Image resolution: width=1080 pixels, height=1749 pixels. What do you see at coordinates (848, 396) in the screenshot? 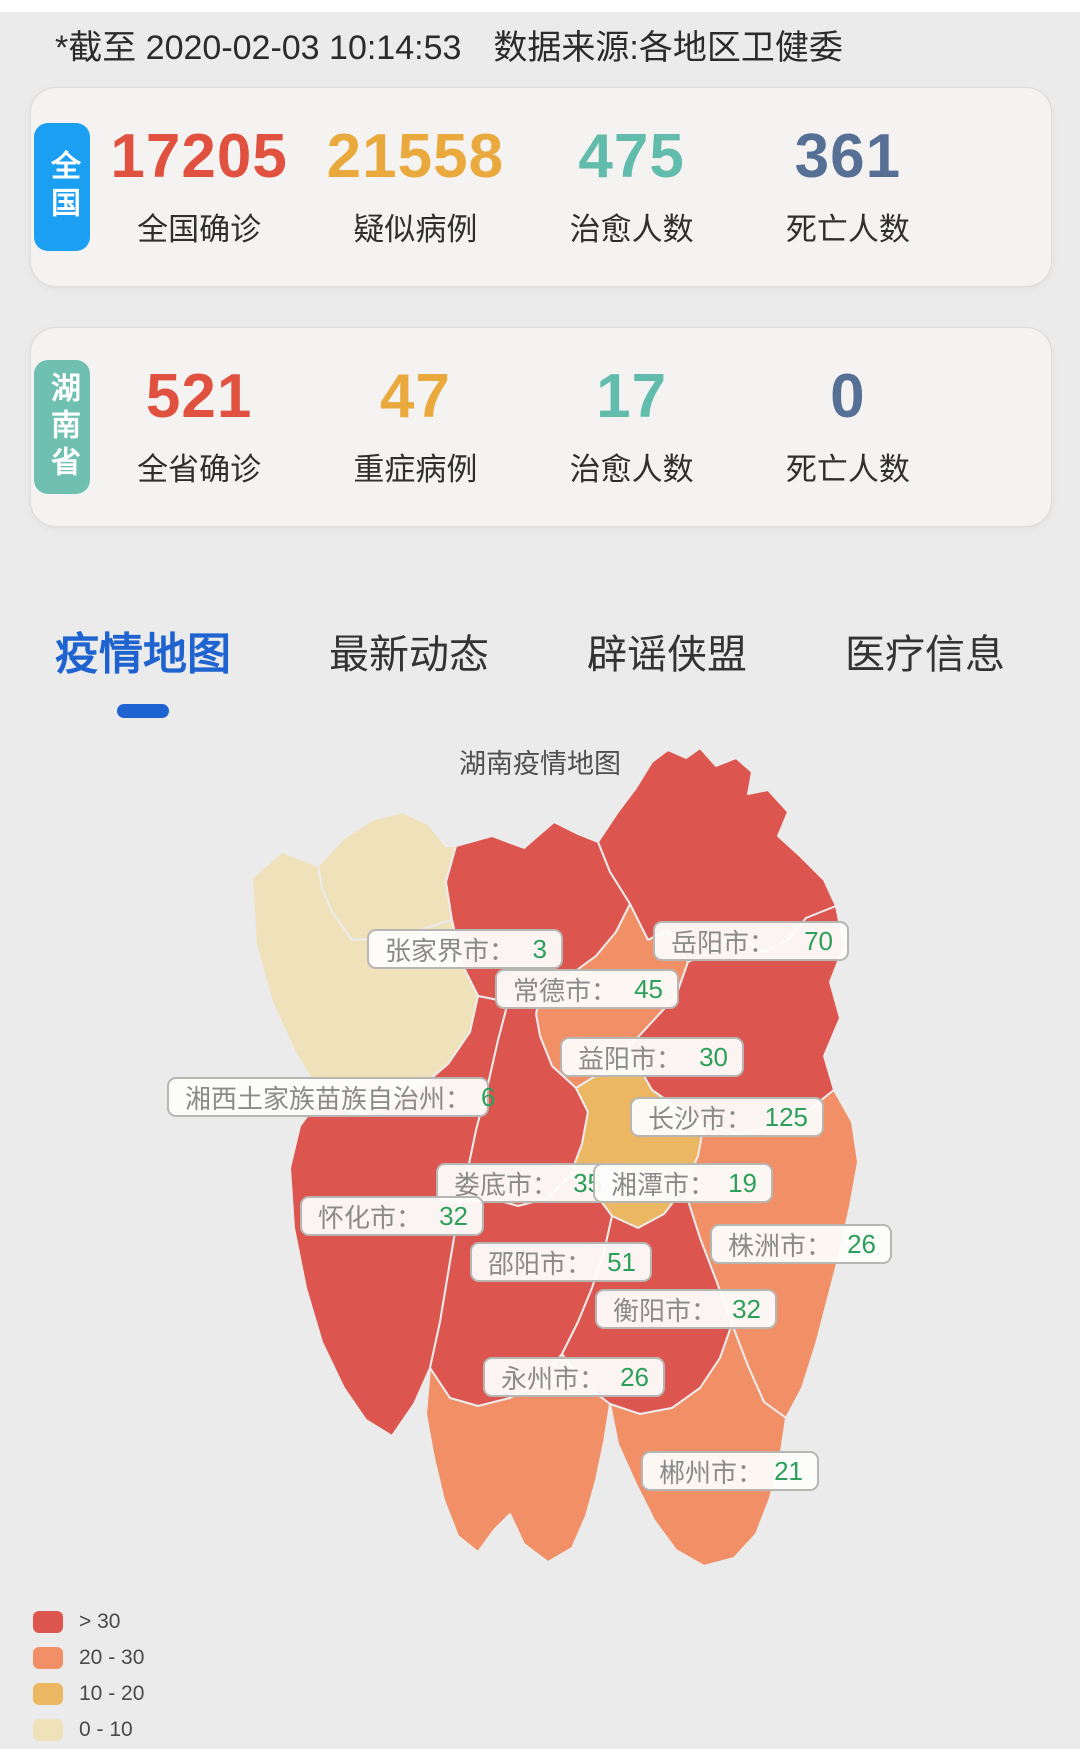
I see `stat-value: 0` at bounding box center [848, 396].